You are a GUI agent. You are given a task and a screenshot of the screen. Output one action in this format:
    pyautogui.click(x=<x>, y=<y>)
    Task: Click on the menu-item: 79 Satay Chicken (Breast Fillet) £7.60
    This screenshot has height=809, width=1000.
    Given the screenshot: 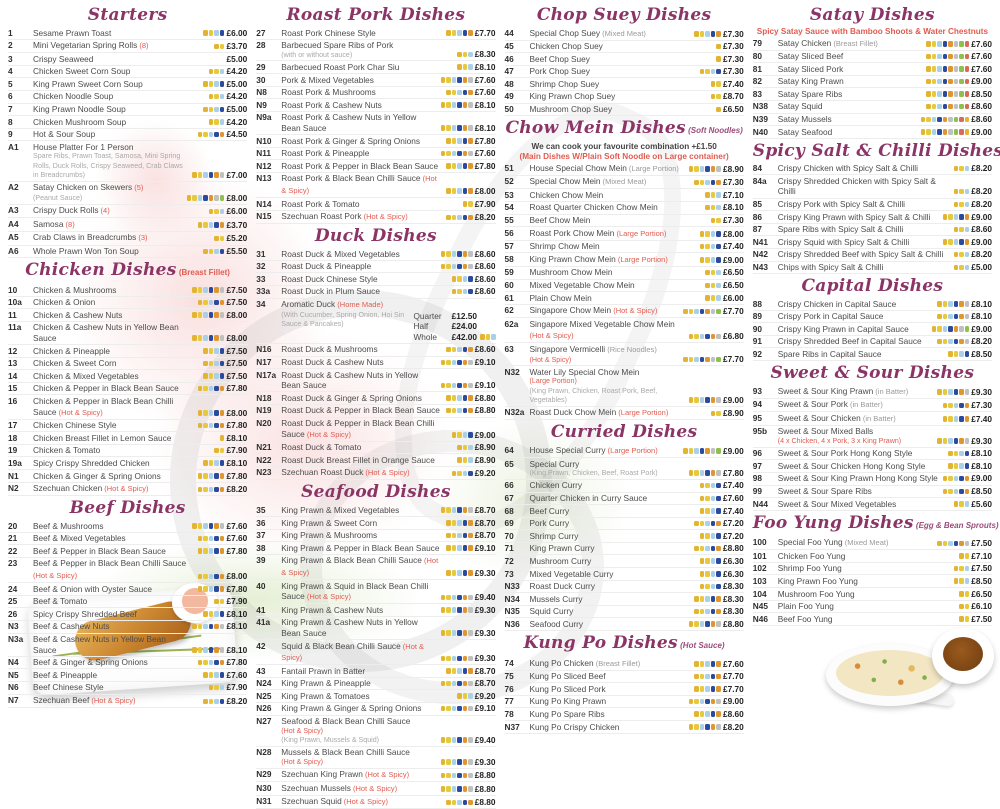 What is the action you would take?
    pyautogui.click(x=872, y=44)
    